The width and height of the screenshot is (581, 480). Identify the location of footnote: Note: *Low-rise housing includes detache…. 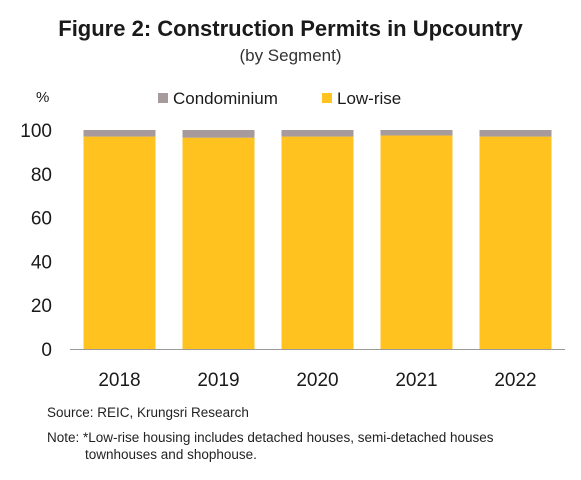
(307, 446).